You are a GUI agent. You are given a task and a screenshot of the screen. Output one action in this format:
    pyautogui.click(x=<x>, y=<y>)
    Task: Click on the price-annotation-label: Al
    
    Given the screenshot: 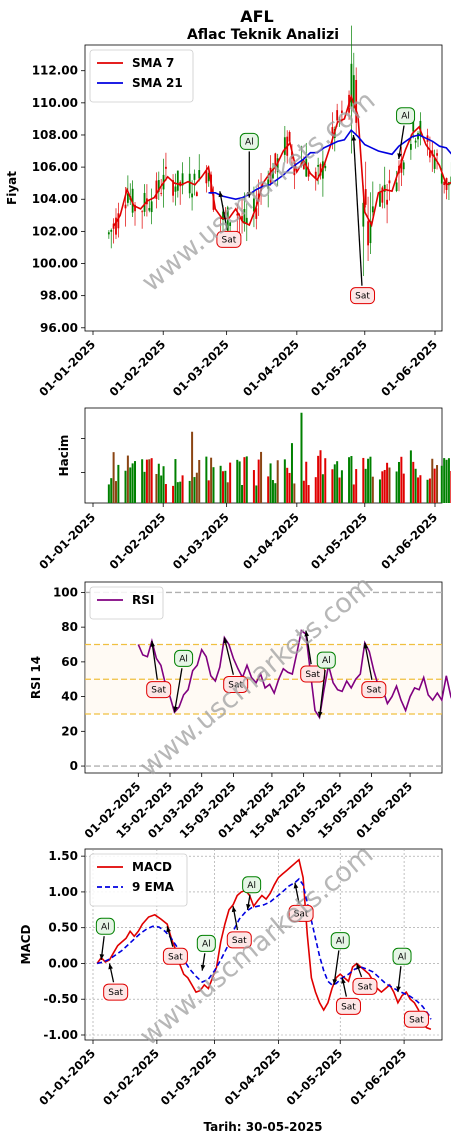 What is the action you would take?
    pyautogui.click(x=405, y=117)
    